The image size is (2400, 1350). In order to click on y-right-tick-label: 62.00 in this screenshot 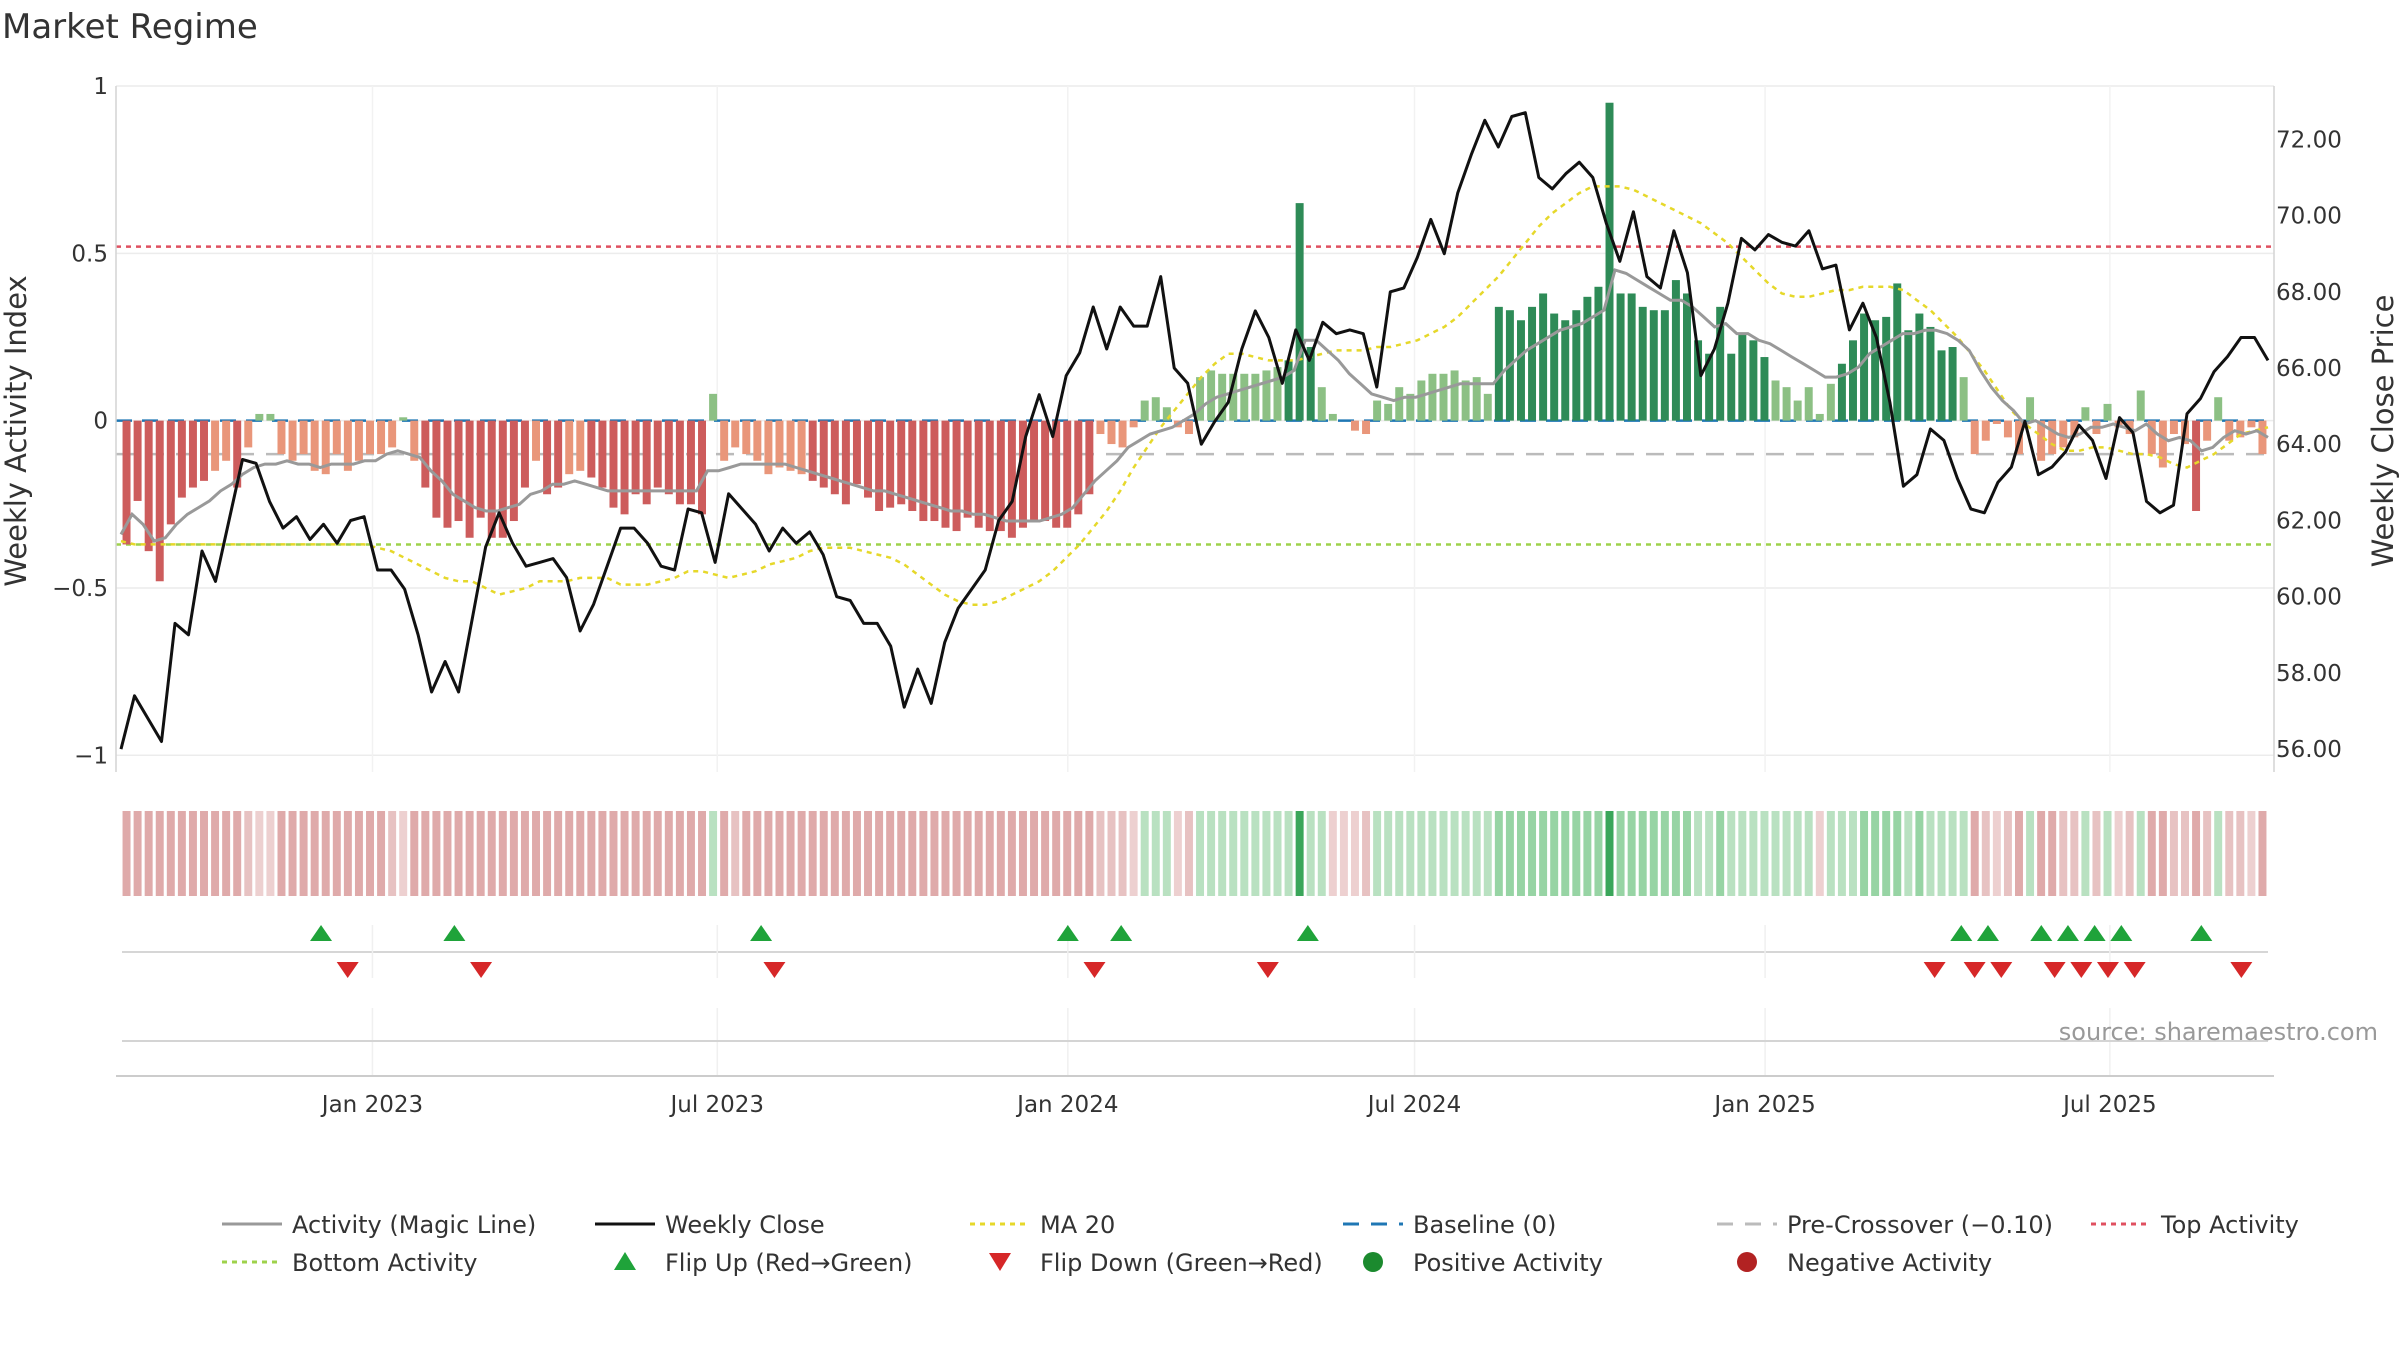, I will do `click(2309, 521)`.